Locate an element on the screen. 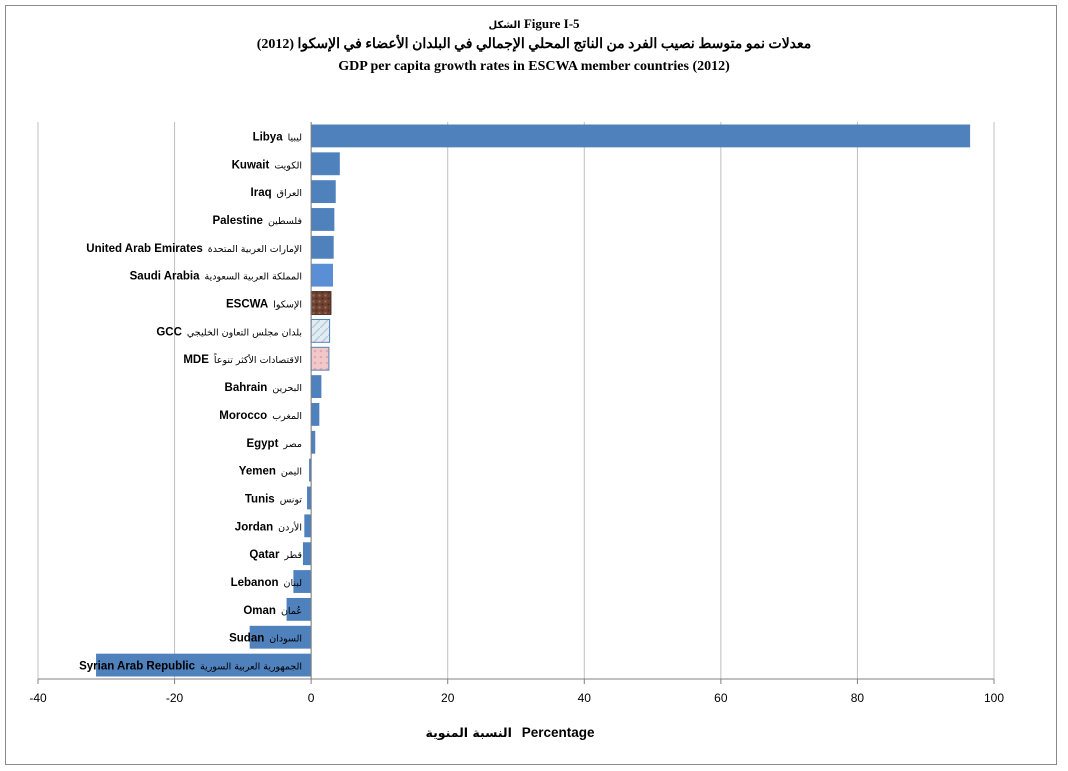 The height and width of the screenshot is (771, 1068). category-label-ar: الكويت is located at coordinates (288, 165).